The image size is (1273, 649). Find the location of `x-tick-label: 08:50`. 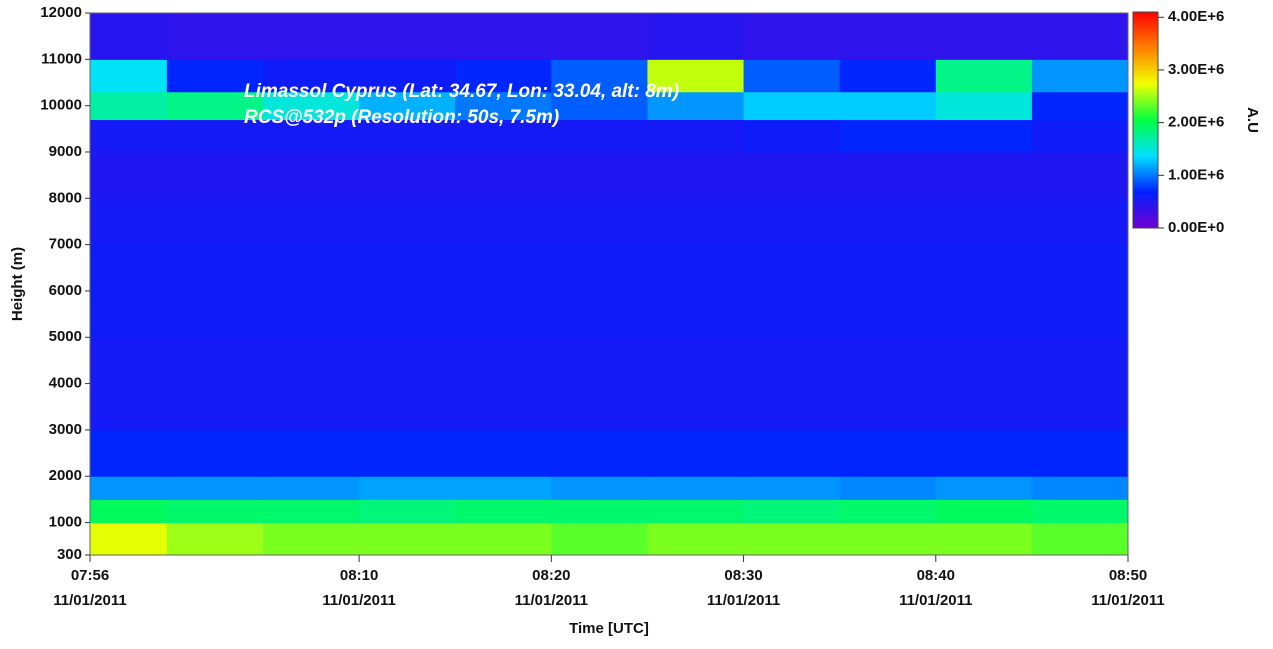

x-tick-label: 08:50 is located at coordinates (1128, 575).